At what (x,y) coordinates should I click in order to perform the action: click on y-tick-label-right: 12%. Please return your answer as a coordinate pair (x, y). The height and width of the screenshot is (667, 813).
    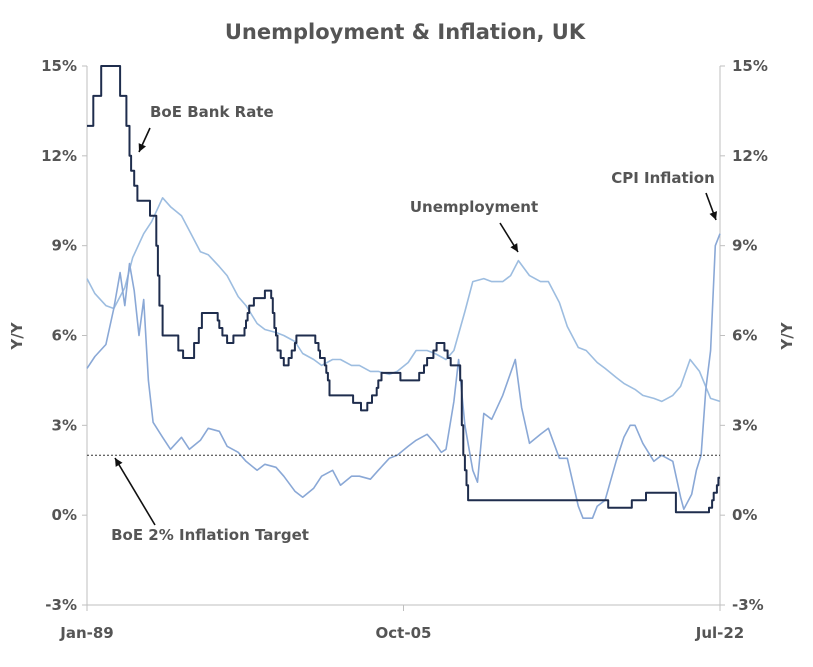
    Looking at the image, I should click on (750, 156).